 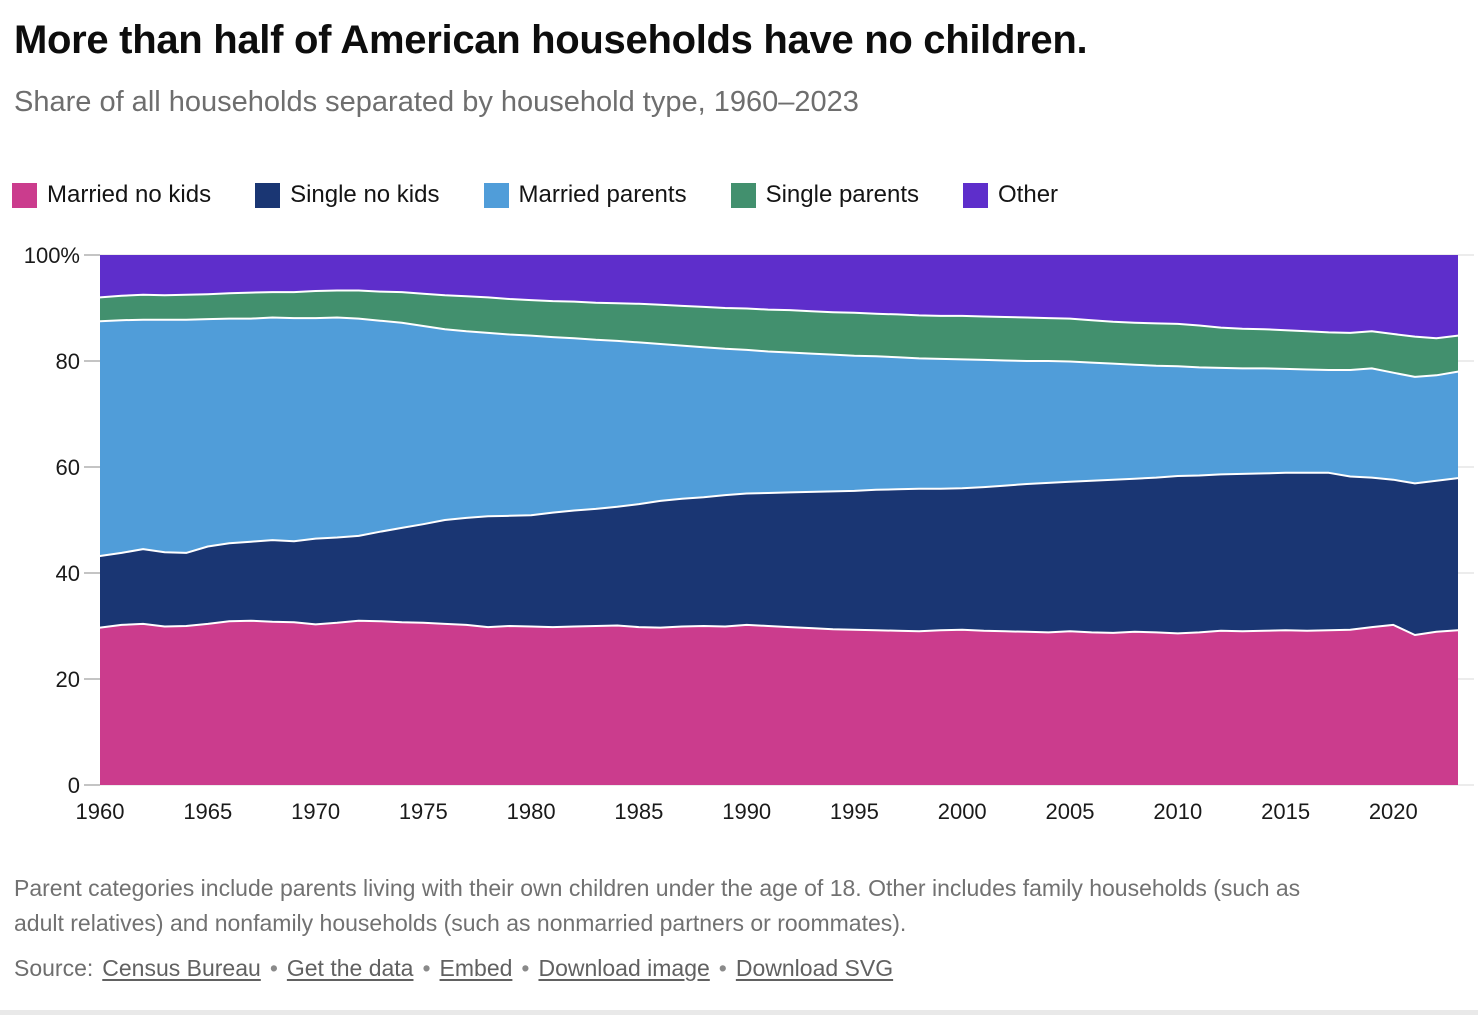 I want to click on area-other, so click(x=779, y=297).